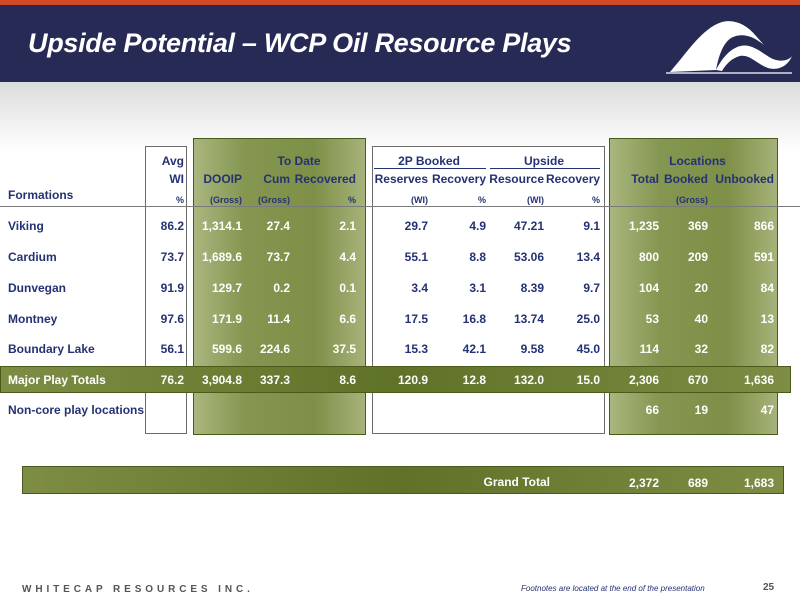 The width and height of the screenshot is (800, 600). What do you see at coordinates (225, 200) in the screenshot?
I see `dooip-unit: (Gross)` at bounding box center [225, 200].